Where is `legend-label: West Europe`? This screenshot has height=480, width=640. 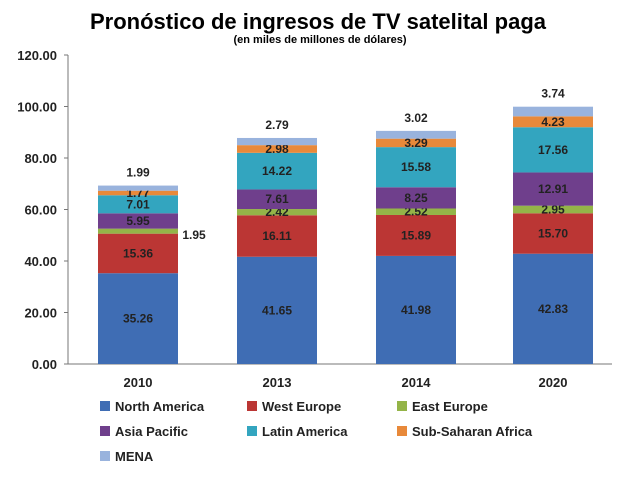 legend-label: West Europe is located at coordinates (301, 406).